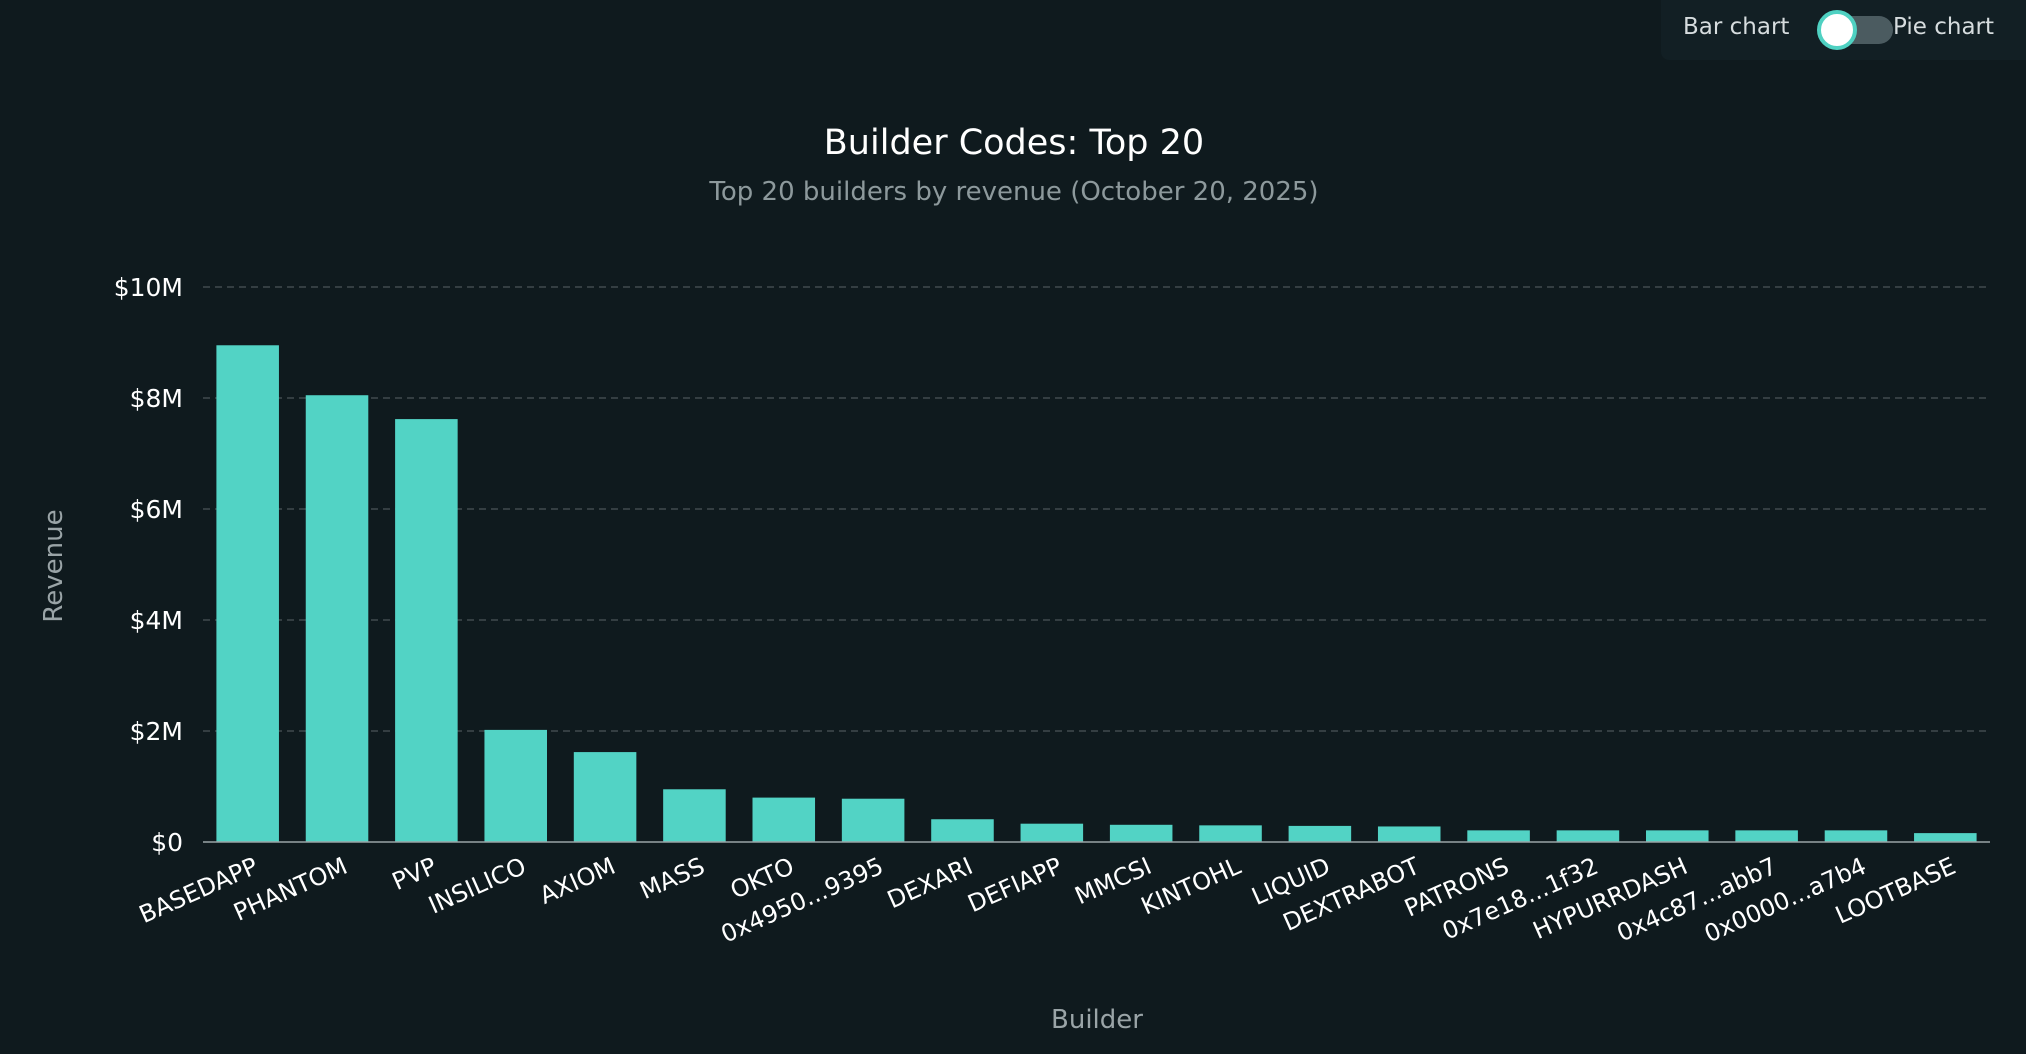 This screenshot has width=2026, height=1054. I want to click on switch-knob, so click(1837, 30).